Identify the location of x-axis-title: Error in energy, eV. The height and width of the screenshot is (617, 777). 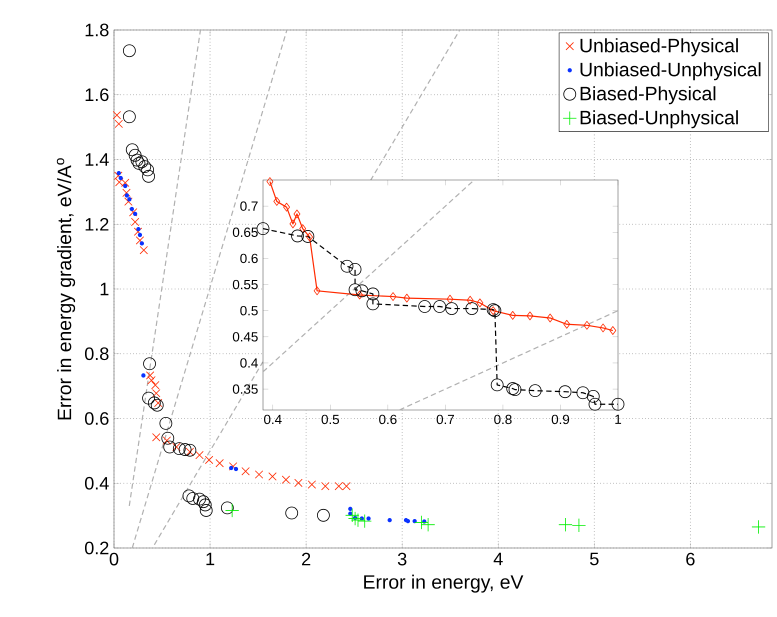
(444, 583).